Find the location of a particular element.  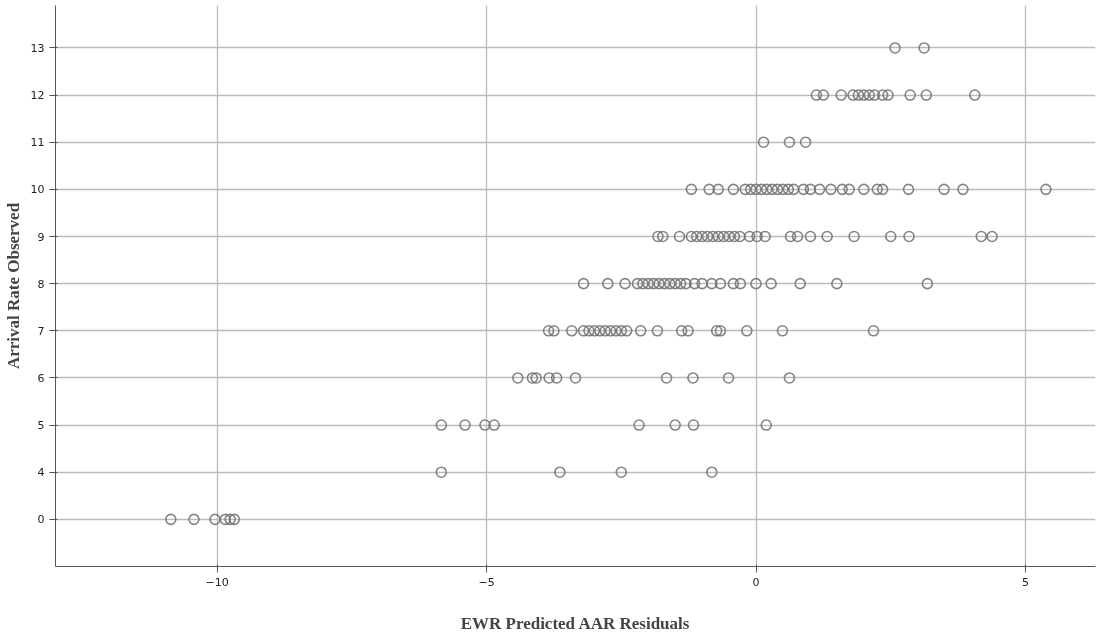

x-tick-label: 0 is located at coordinates (756, 582).